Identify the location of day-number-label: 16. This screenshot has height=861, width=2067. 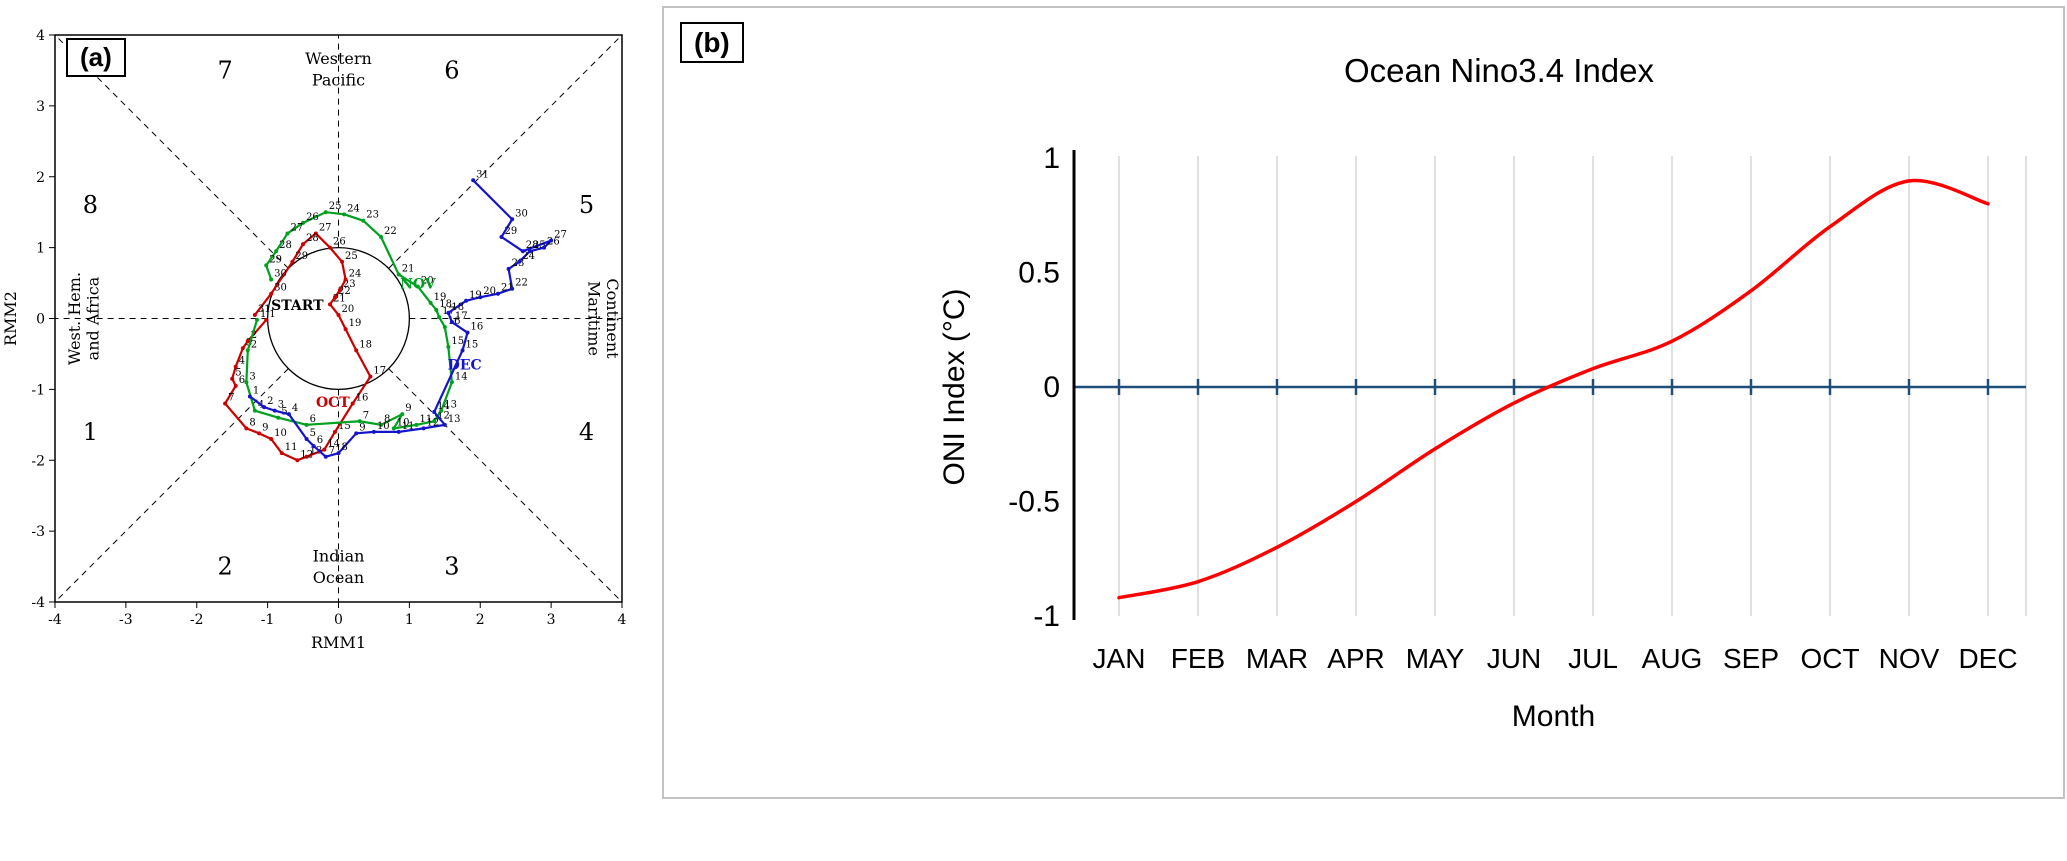
(476, 327).